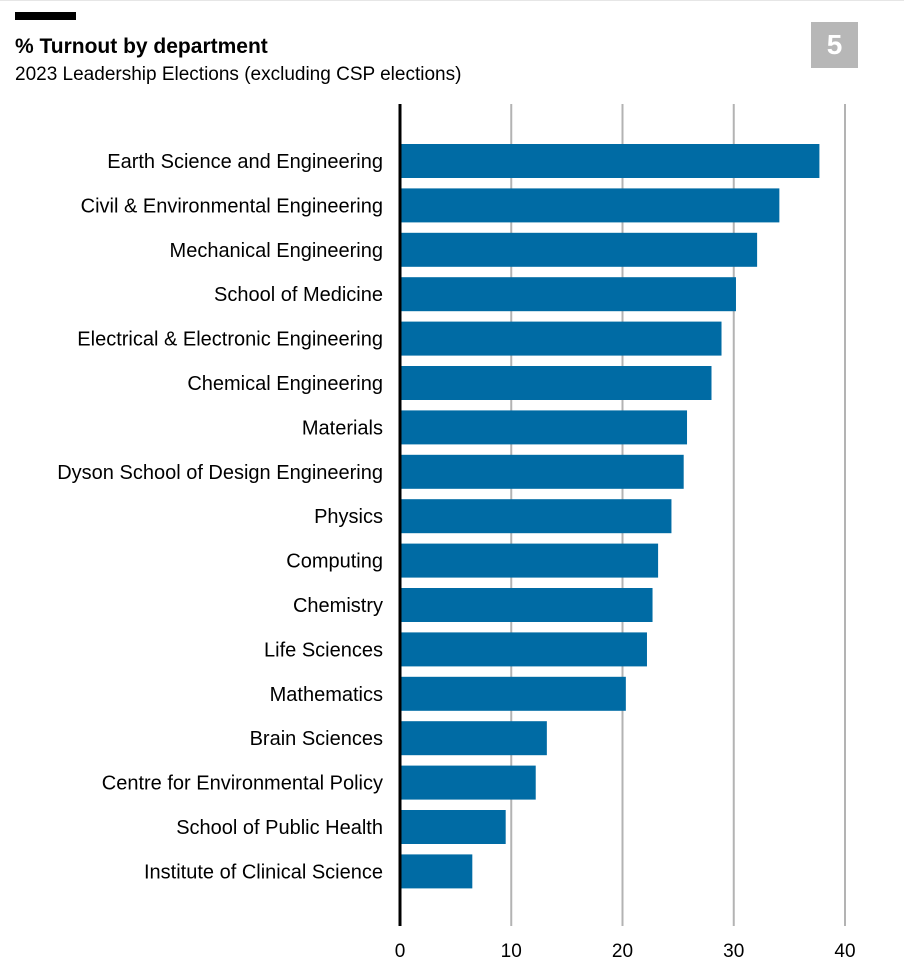 The image size is (904, 972). Describe the element at coordinates (622, 951) in the screenshot. I see `x-tick-label: 20` at that location.